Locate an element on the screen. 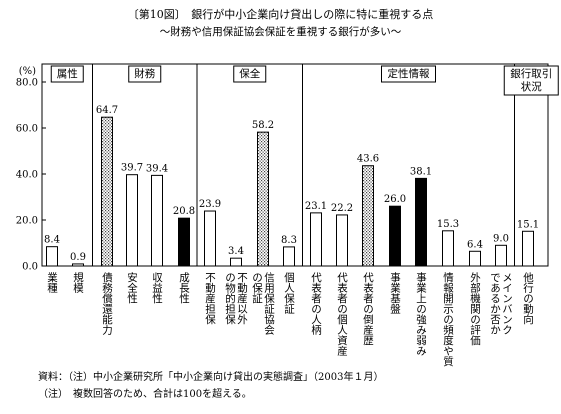 This screenshot has height=414, width=561. data-label: 38.1 is located at coordinates (421, 171).